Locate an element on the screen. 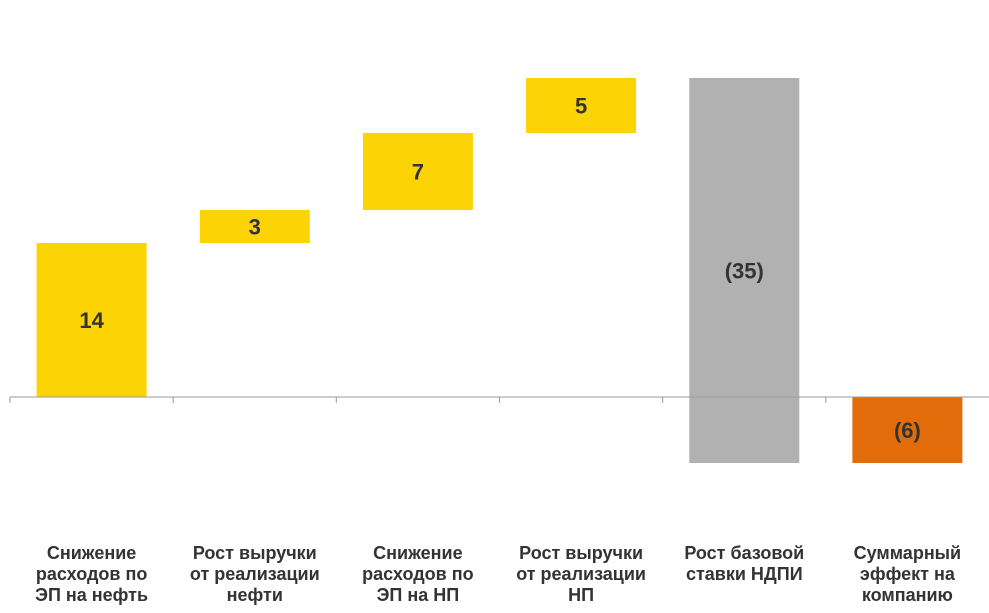  data-label-2: 3 is located at coordinates (255, 227).